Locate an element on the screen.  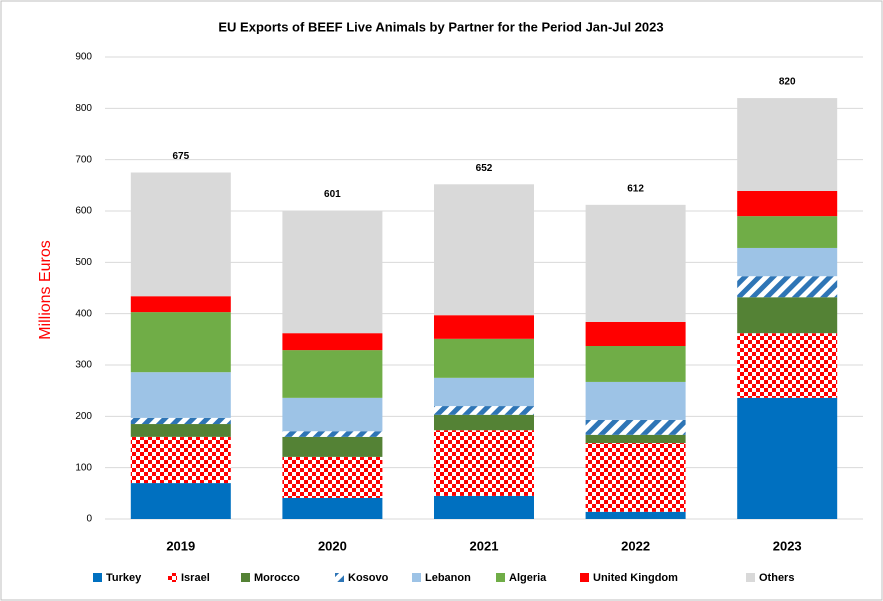
x-tick-label: 2022 is located at coordinates (635, 545).